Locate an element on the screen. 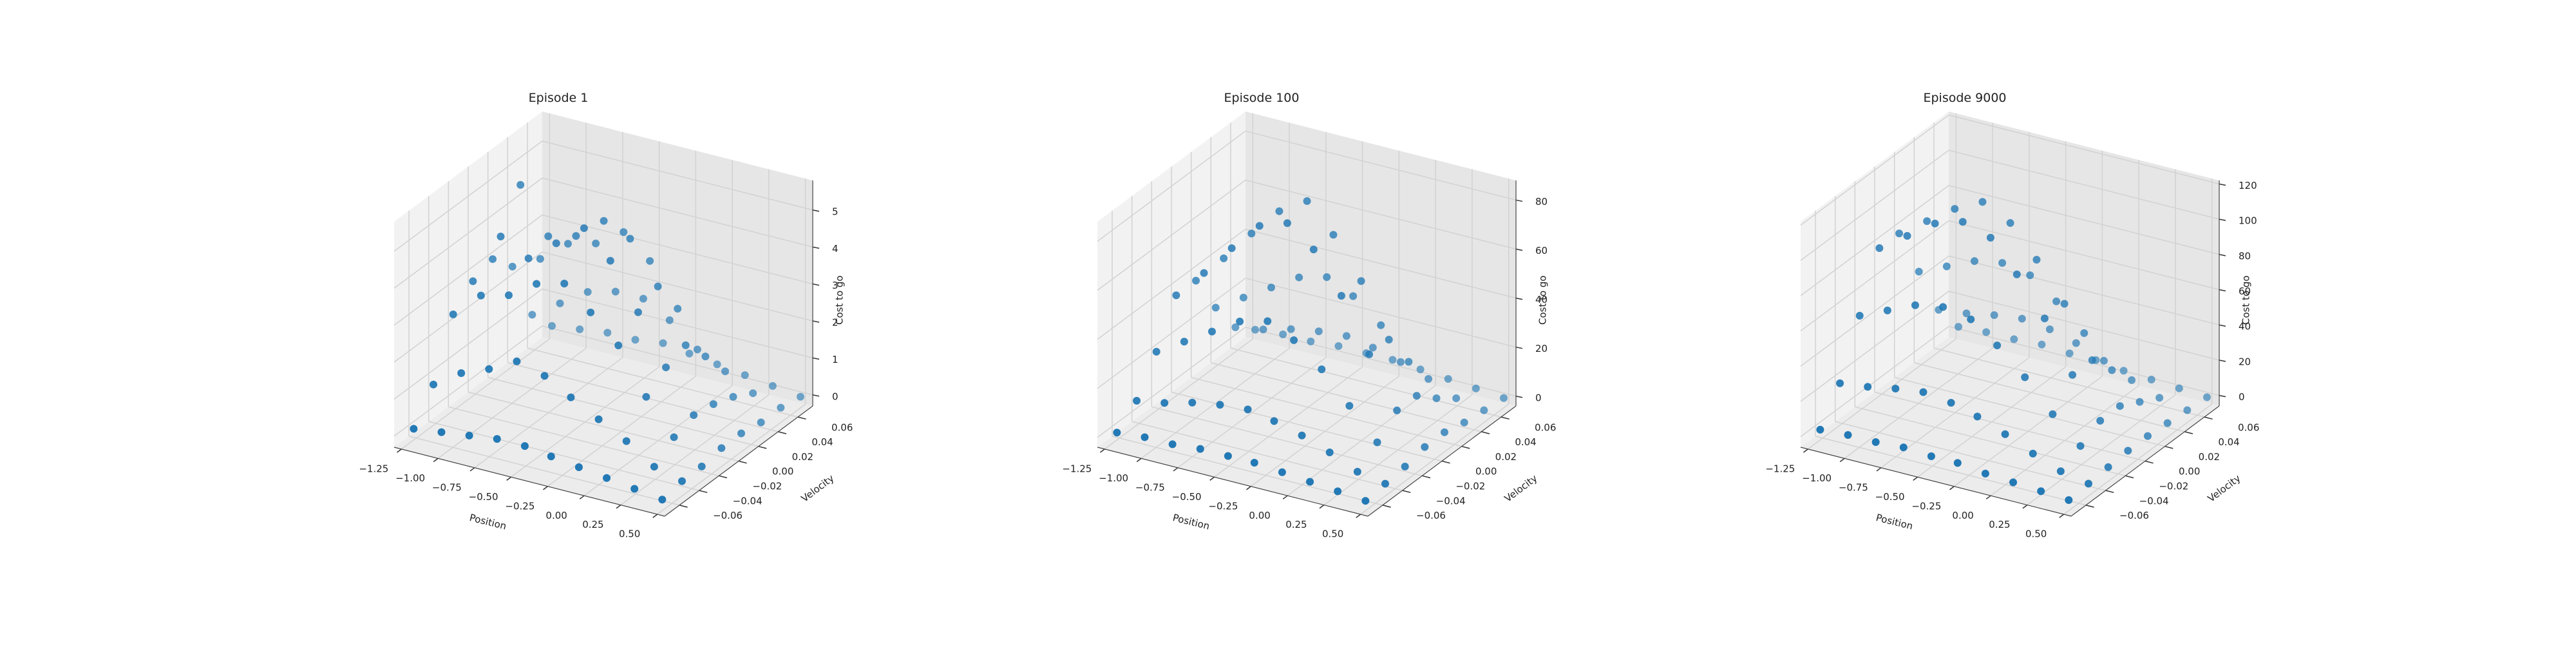 The width and height of the screenshot is (2576, 647). z-tick-label: 1 is located at coordinates (835, 359).